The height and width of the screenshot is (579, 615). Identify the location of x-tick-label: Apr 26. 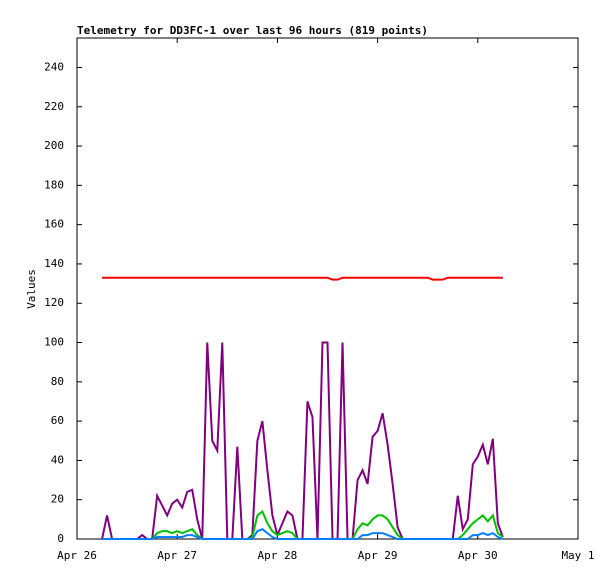
(77, 555).